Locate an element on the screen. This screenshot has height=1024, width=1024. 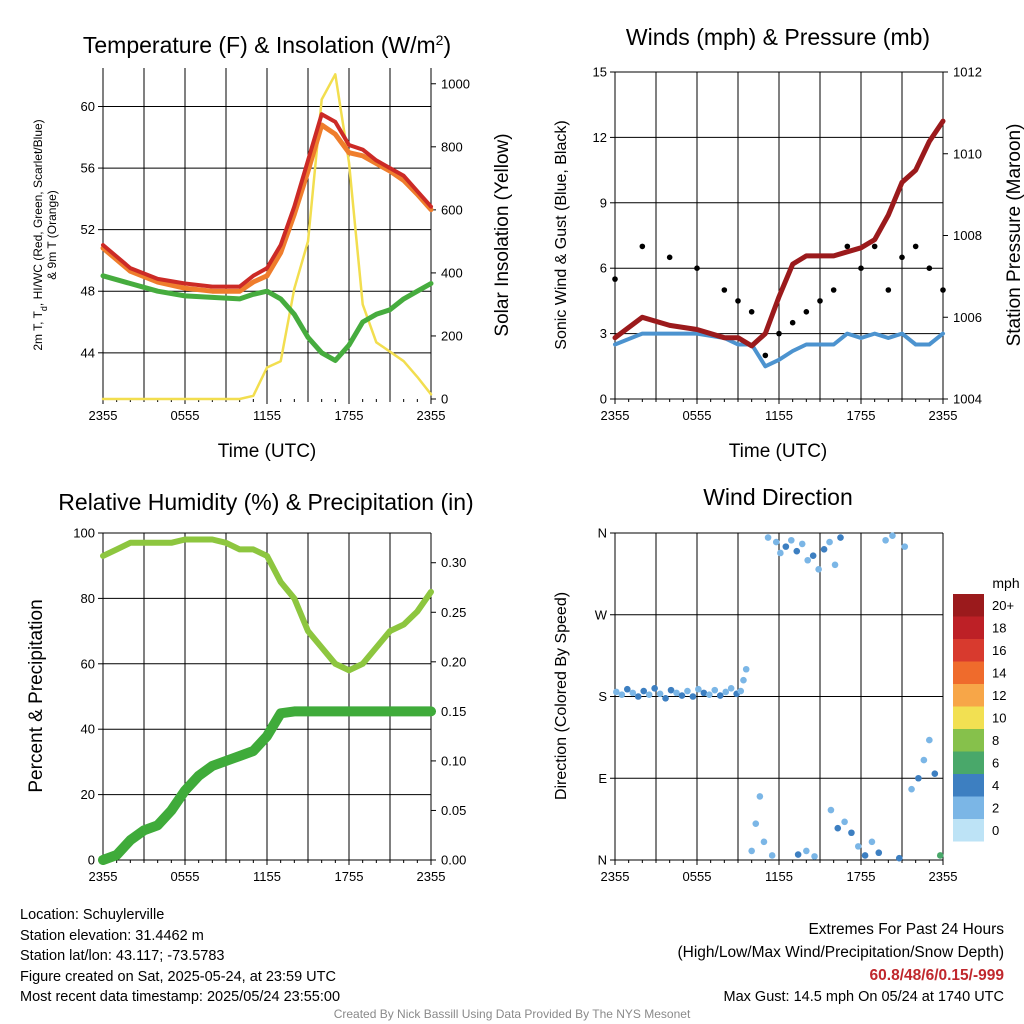
y-tick-label: 12 is located at coordinates (600, 137).